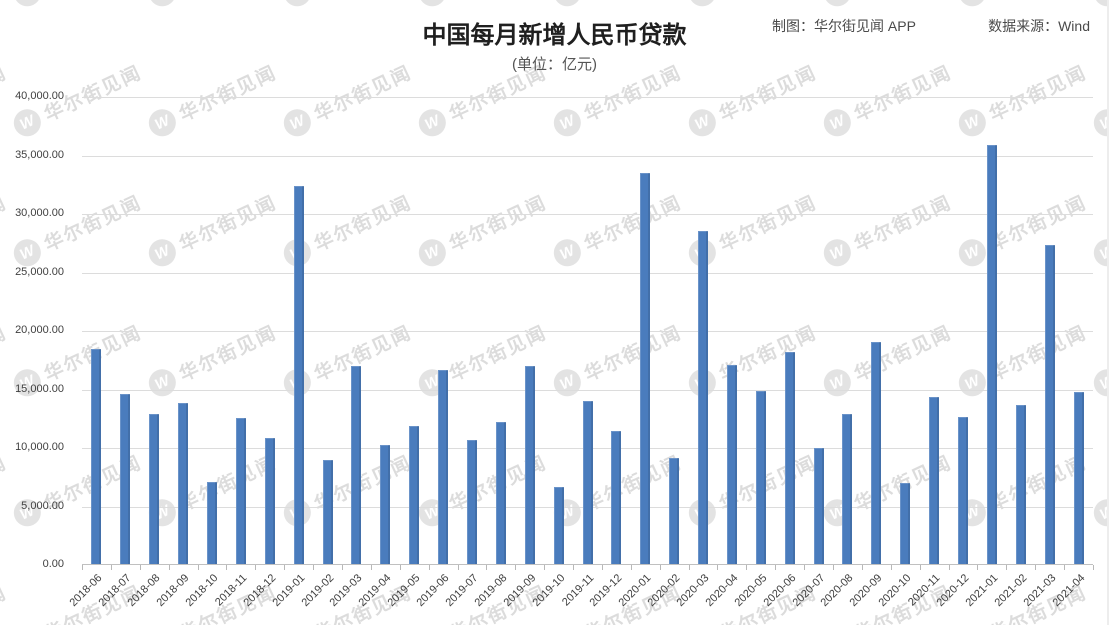 Image resolution: width=1109 pixels, height=625 pixels. I want to click on y-tick-label: 10,000.00, so click(39, 447).